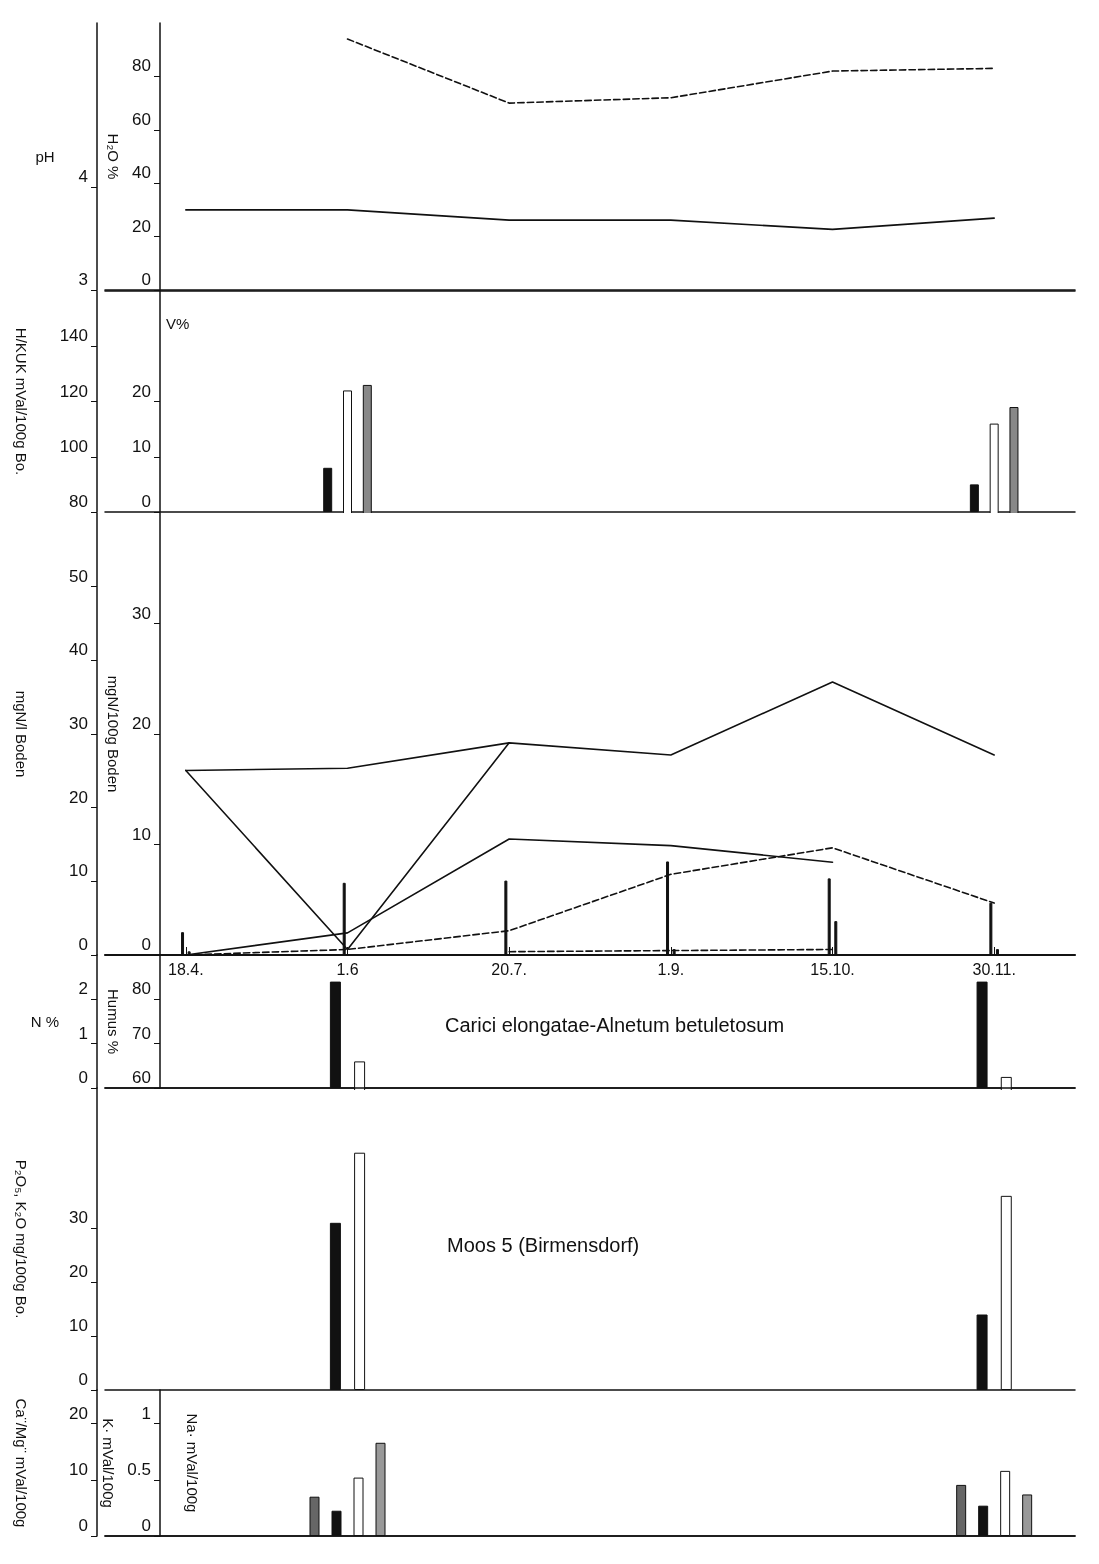 The image size is (1099, 1564). What do you see at coordinates (509, 969) in the screenshot?
I see `x-tick-label: 20.7.` at bounding box center [509, 969].